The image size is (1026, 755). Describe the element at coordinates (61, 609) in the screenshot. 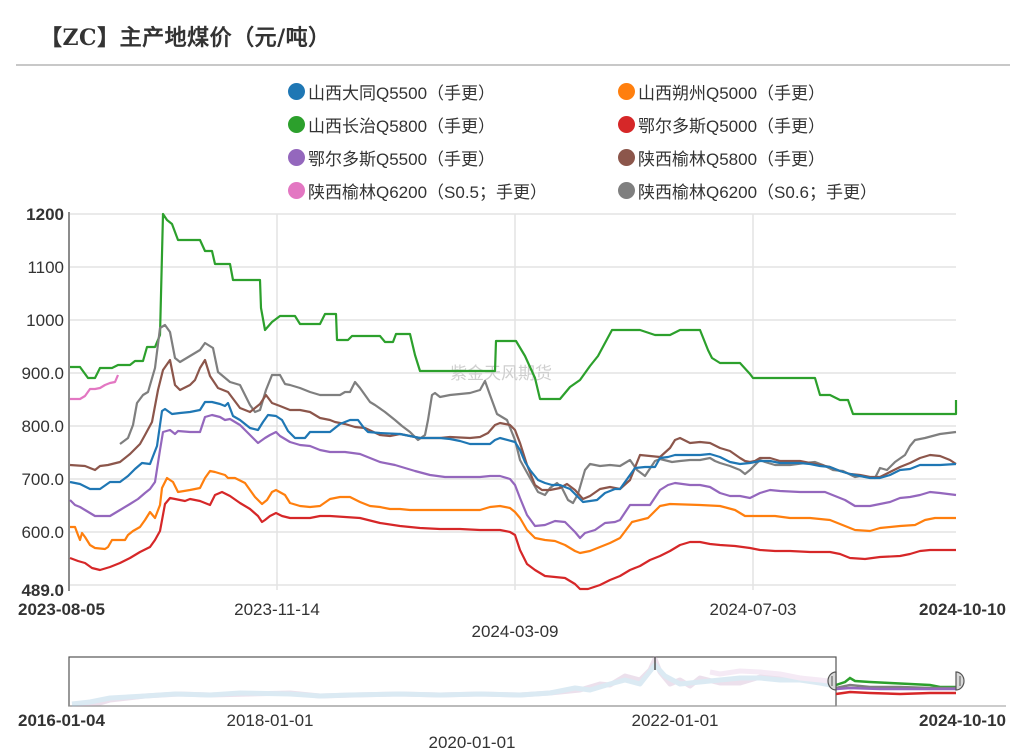

I see `x-tick-label-start: 2023-08-05` at that location.